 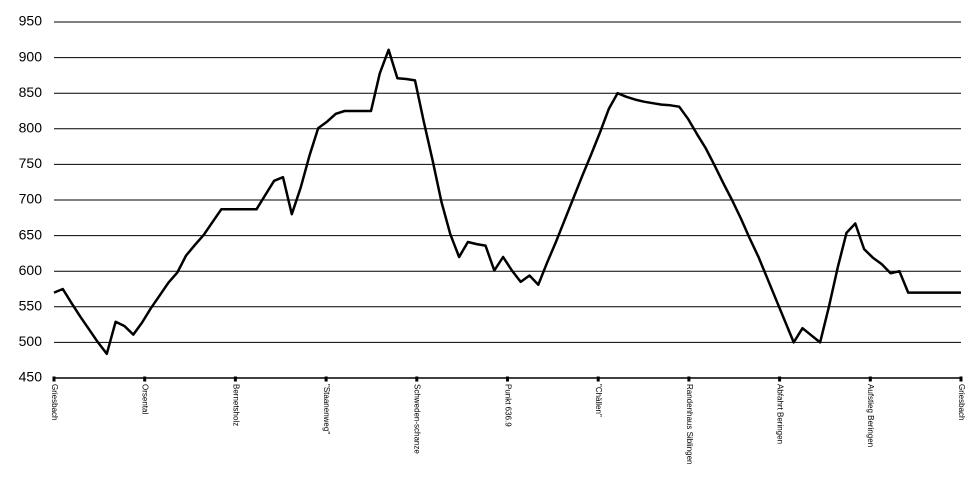 I want to click on y-tick-label: 700, so click(x=31, y=199).